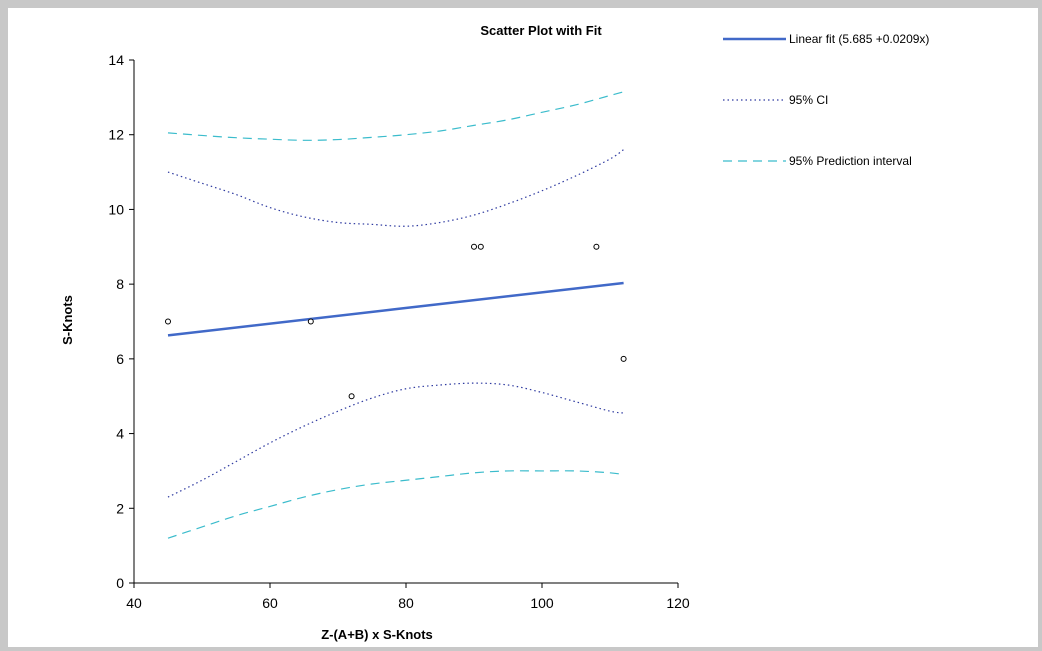 The width and height of the screenshot is (1042, 651). I want to click on series-2-lower-line, so click(395, 504).